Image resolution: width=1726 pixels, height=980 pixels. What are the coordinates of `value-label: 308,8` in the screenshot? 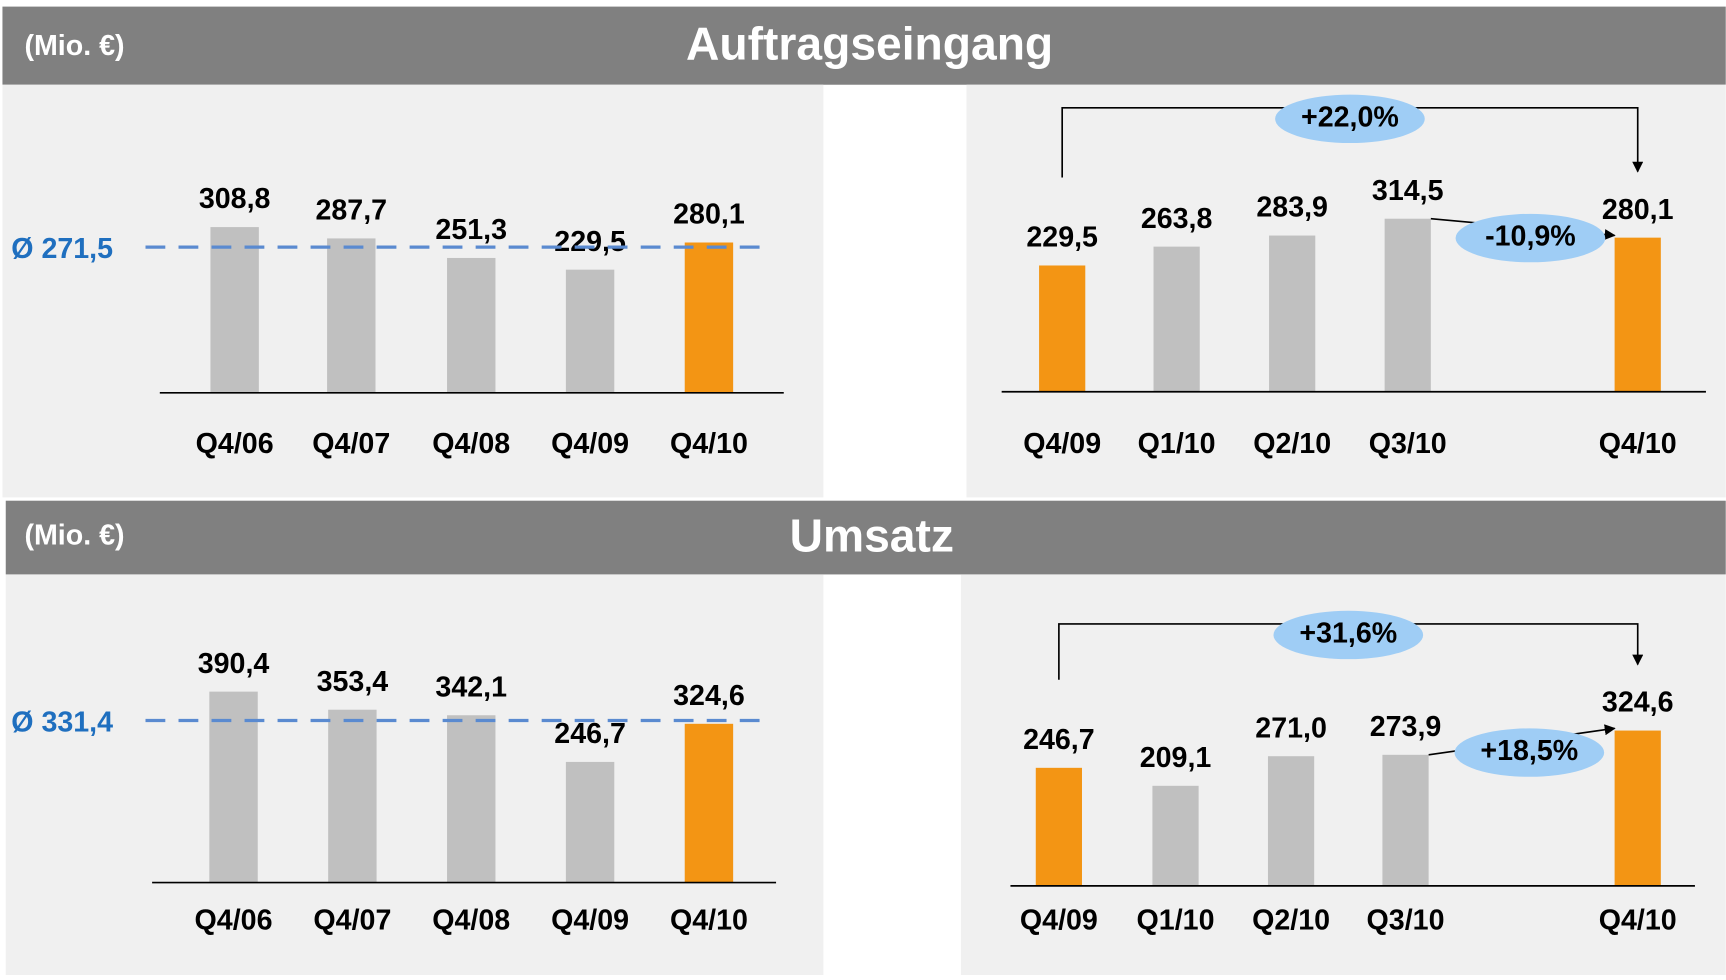 It's located at (235, 199).